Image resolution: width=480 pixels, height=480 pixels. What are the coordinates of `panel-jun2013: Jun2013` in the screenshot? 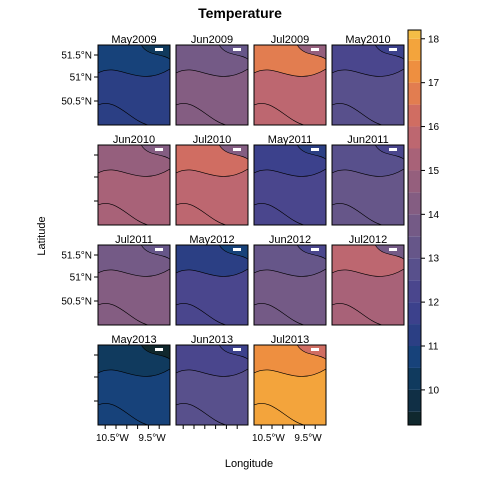 It's located at (212, 380).